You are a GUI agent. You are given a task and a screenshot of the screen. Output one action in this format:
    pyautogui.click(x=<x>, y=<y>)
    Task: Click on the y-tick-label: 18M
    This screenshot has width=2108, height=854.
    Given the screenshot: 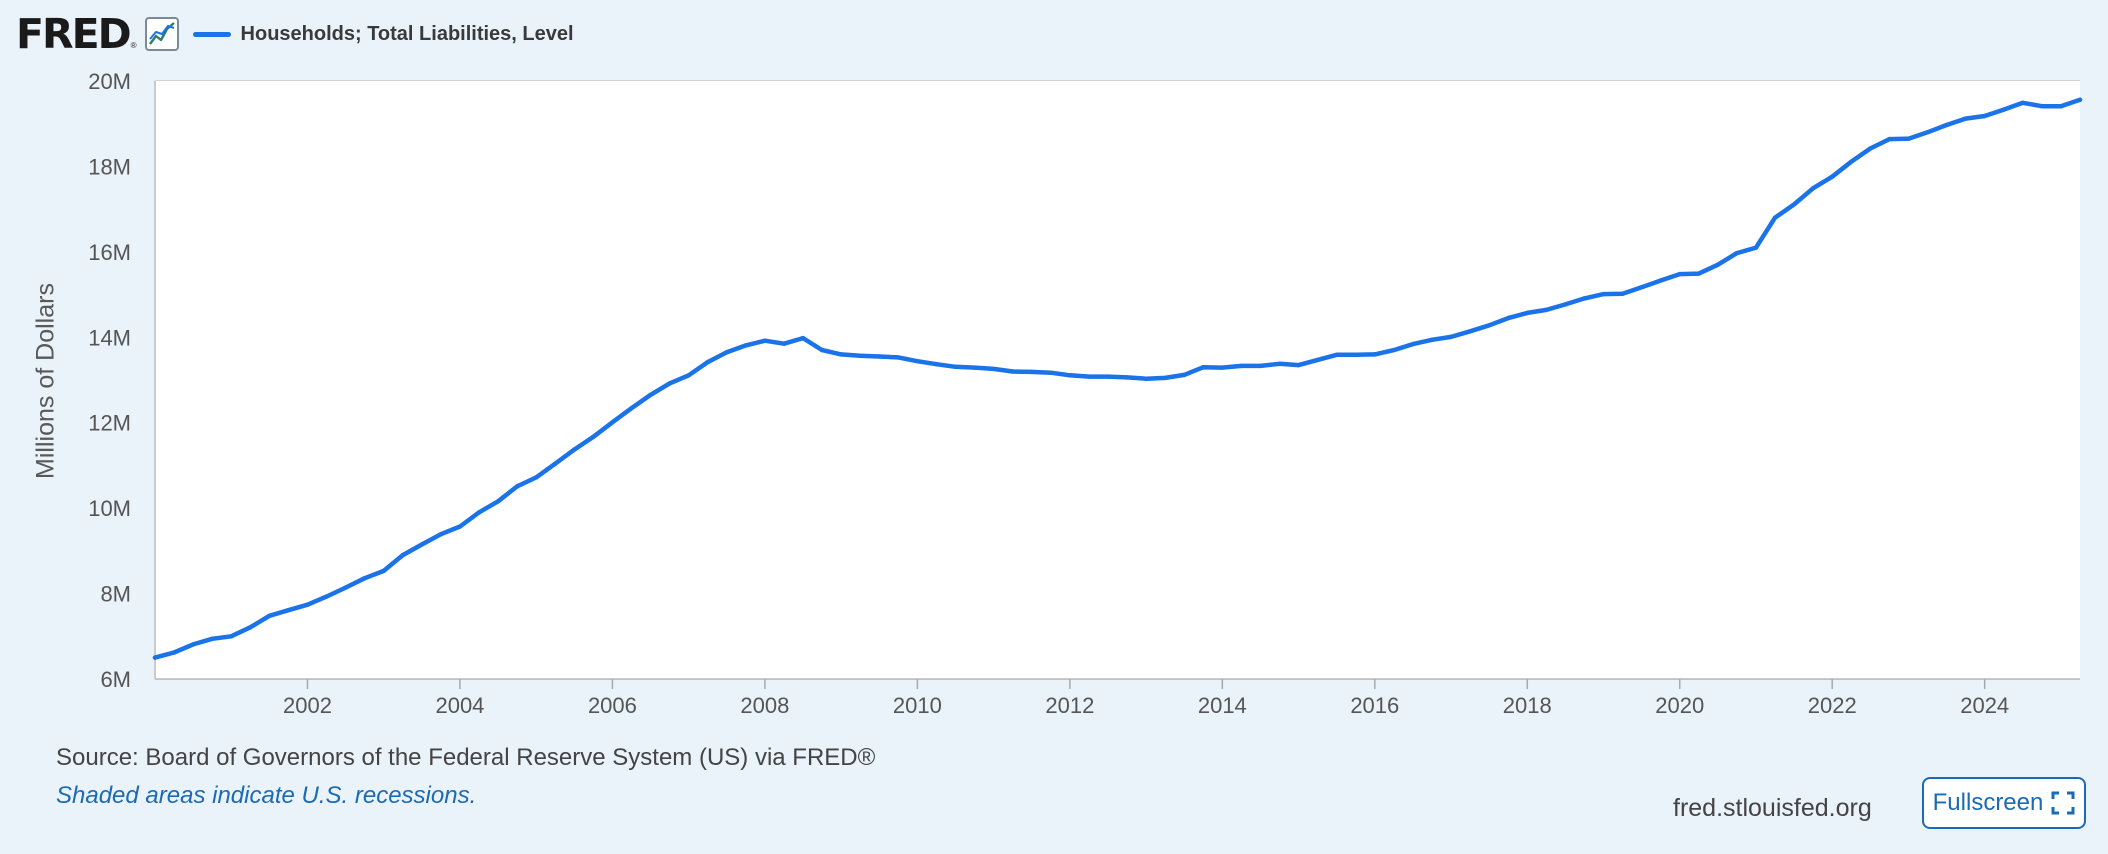 What is the action you would take?
    pyautogui.click(x=109, y=166)
    